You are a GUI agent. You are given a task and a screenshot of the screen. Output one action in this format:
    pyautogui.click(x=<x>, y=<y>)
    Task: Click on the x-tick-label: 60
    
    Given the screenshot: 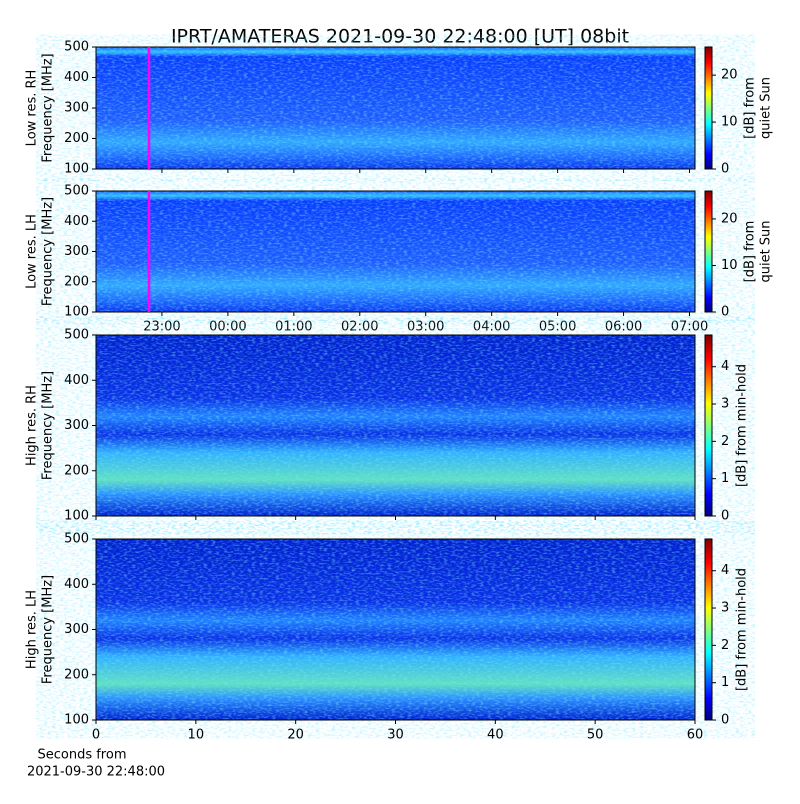 What is the action you would take?
    pyautogui.click(x=695, y=735)
    